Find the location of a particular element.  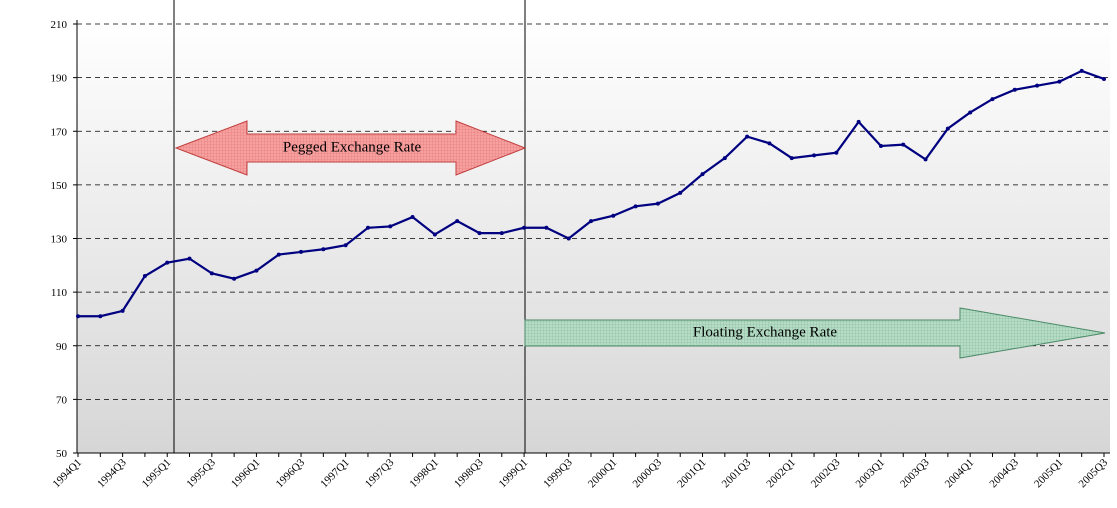

x-tick-label: 2005Q3 is located at coordinates (1094, 473).